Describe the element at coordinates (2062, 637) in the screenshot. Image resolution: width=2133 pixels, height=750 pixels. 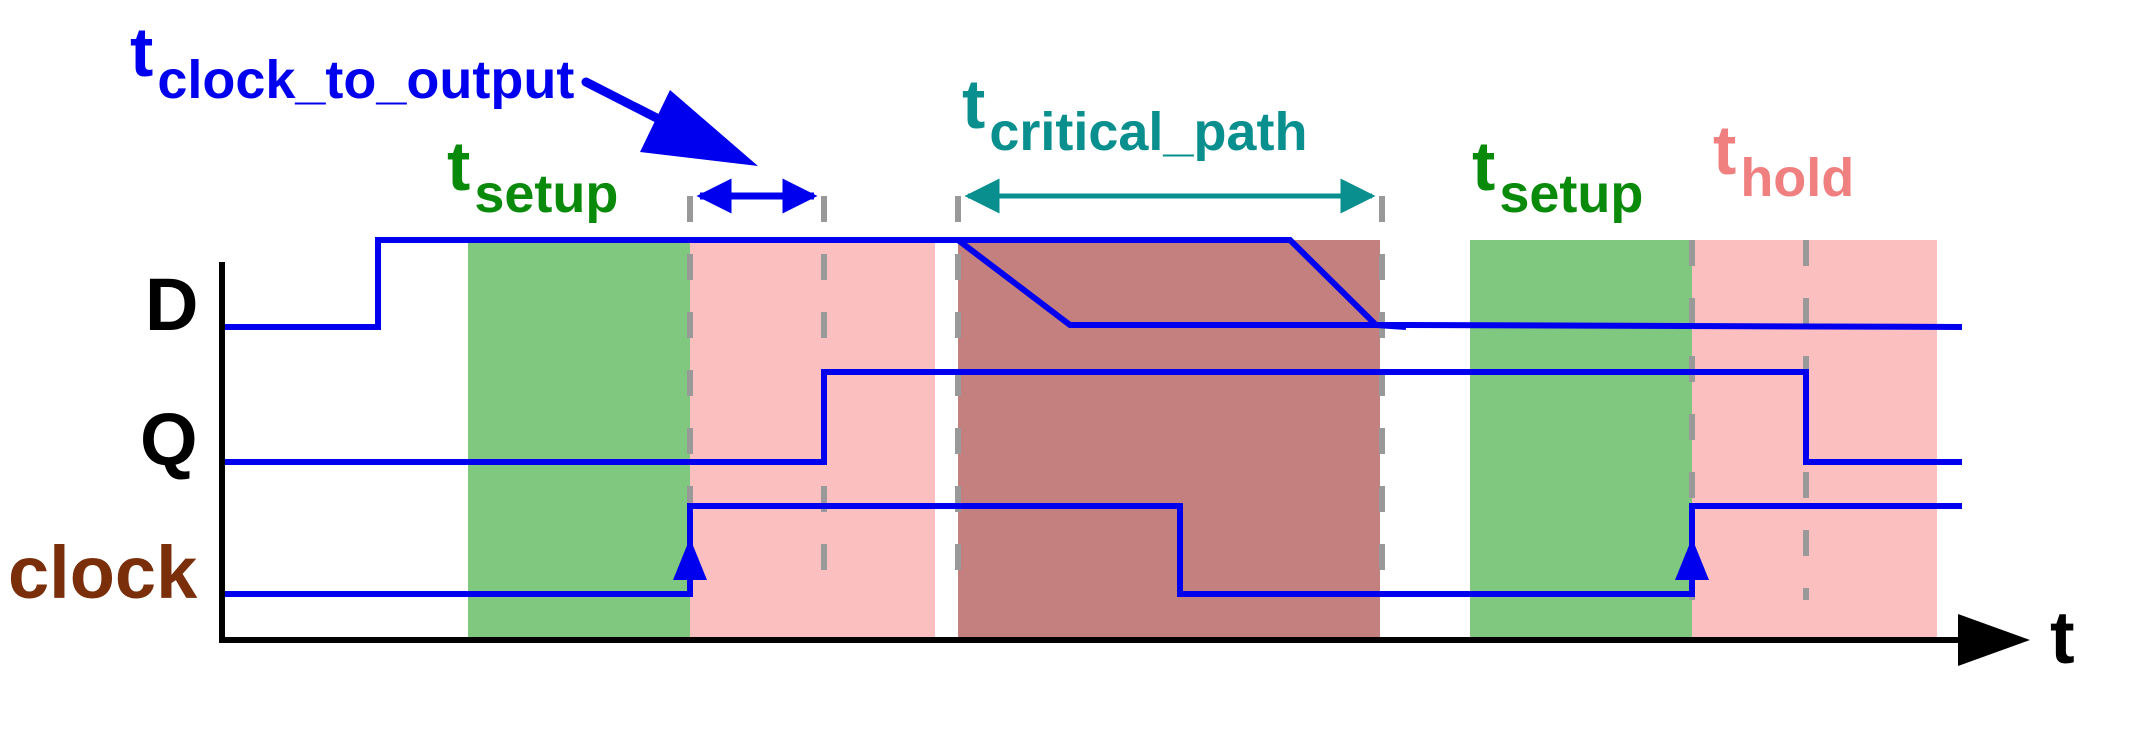
I see `time-axis-label: t` at that location.